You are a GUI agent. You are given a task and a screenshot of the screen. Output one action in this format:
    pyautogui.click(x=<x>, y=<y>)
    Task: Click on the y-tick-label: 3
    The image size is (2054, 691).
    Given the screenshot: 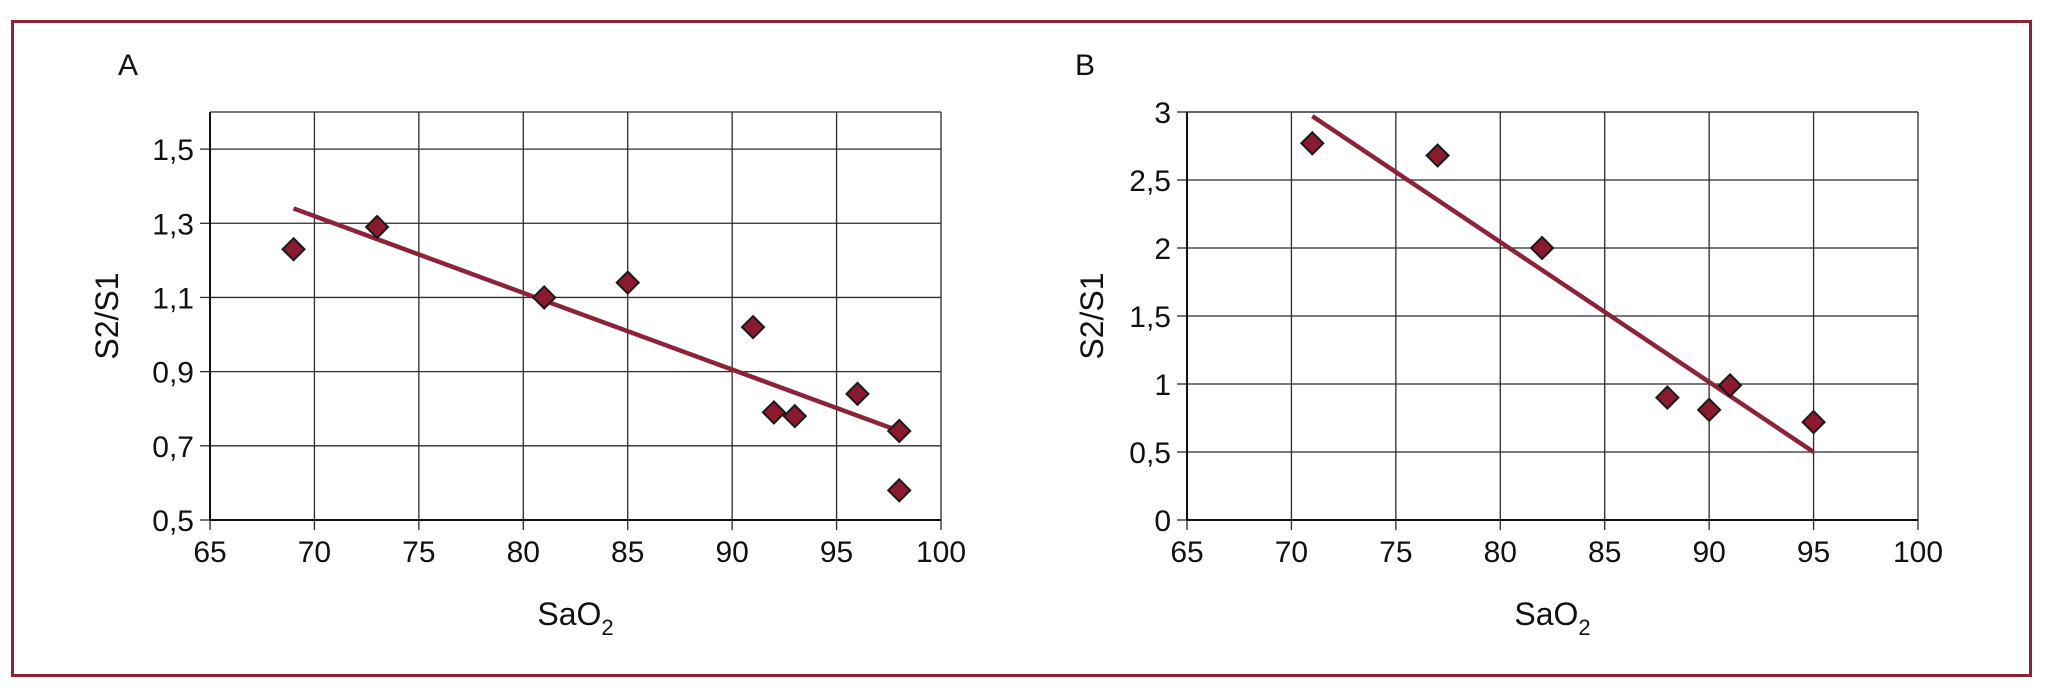 What is the action you would take?
    pyautogui.click(x=1162, y=113)
    